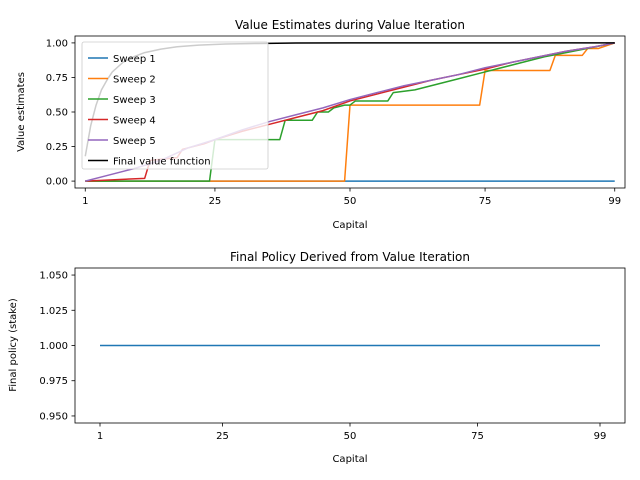 This screenshot has height=480, width=640. Describe the element at coordinates (349, 459) in the screenshot. I see `policy-x-axis-label: Capital` at that location.